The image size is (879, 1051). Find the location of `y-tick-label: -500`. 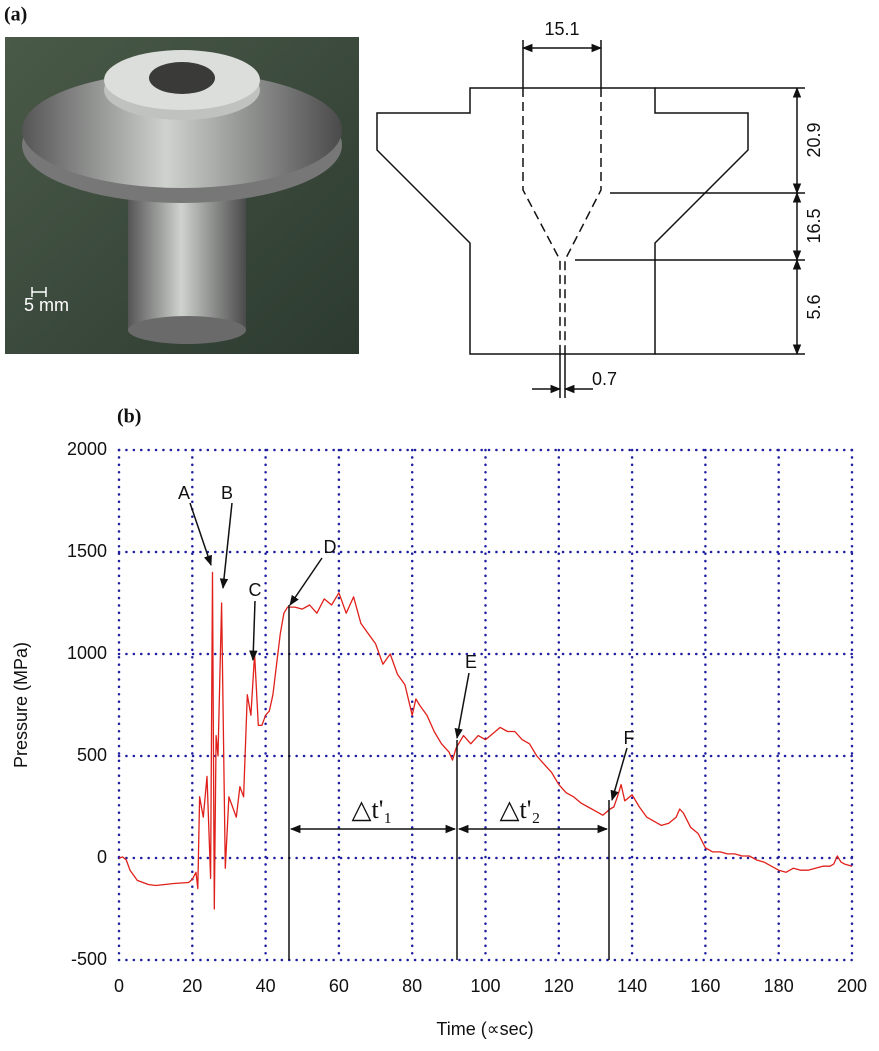

y-tick-label: -500 is located at coordinates (89, 959).